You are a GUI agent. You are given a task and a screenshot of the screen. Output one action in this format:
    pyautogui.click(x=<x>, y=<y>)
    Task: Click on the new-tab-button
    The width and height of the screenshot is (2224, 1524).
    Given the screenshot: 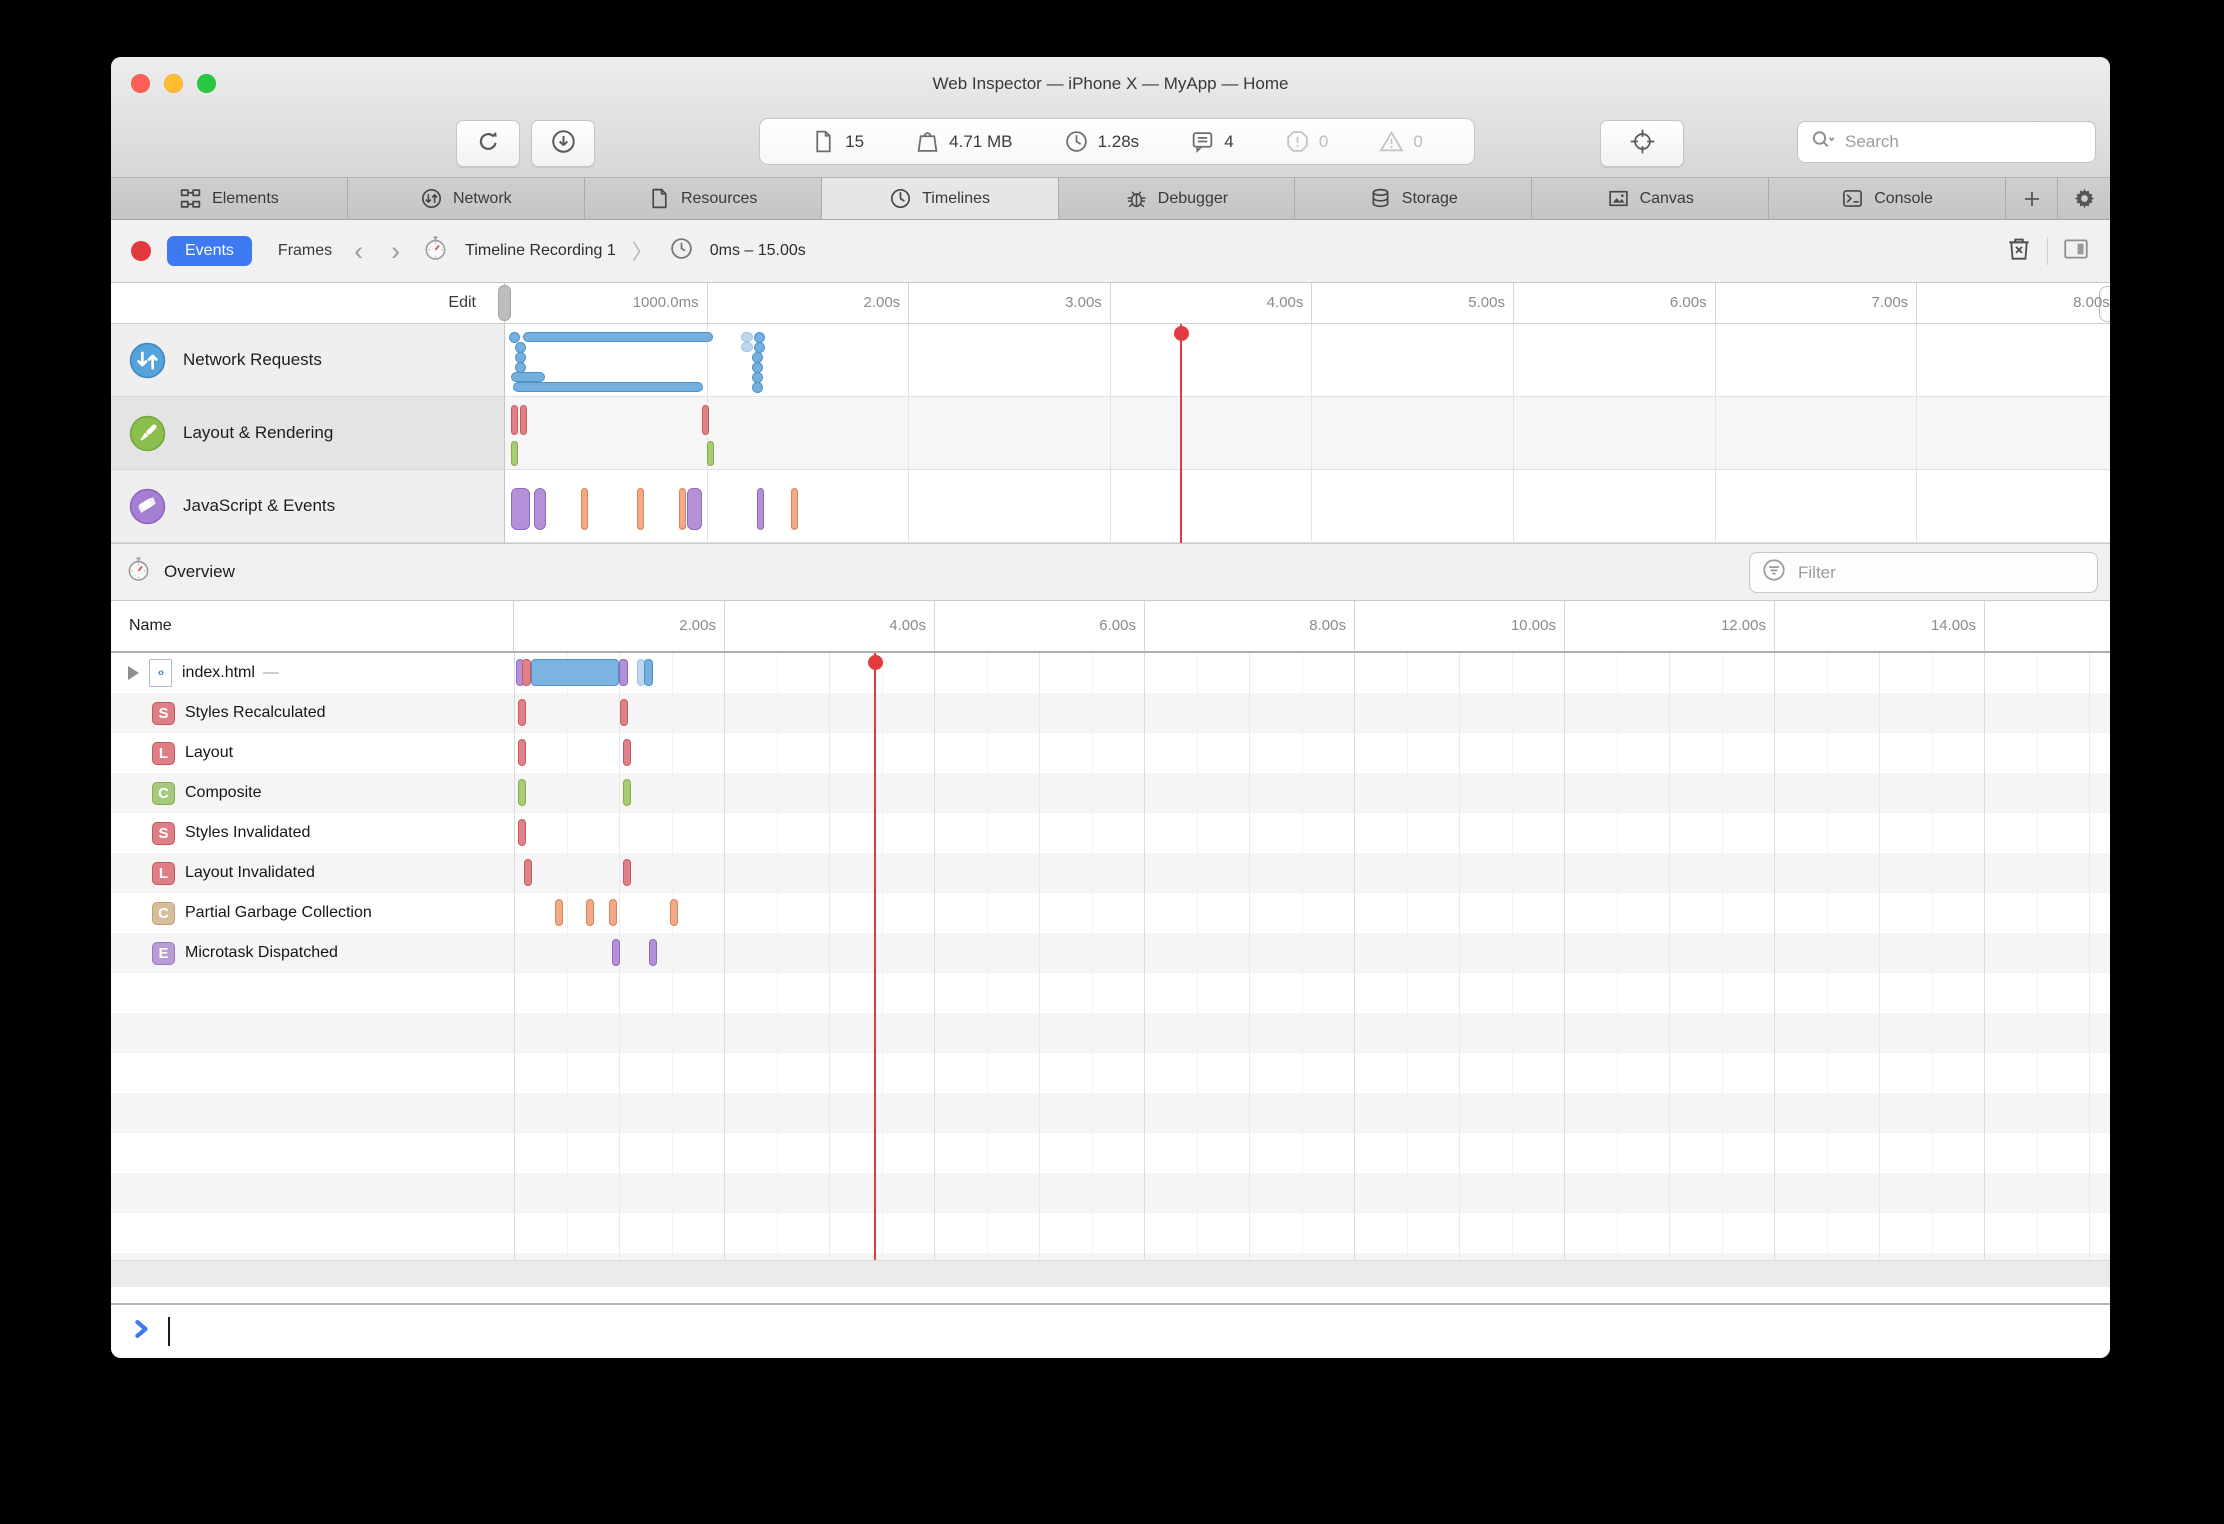 What is the action you would take?
    pyautogui.click(x=2032, y=198)
    